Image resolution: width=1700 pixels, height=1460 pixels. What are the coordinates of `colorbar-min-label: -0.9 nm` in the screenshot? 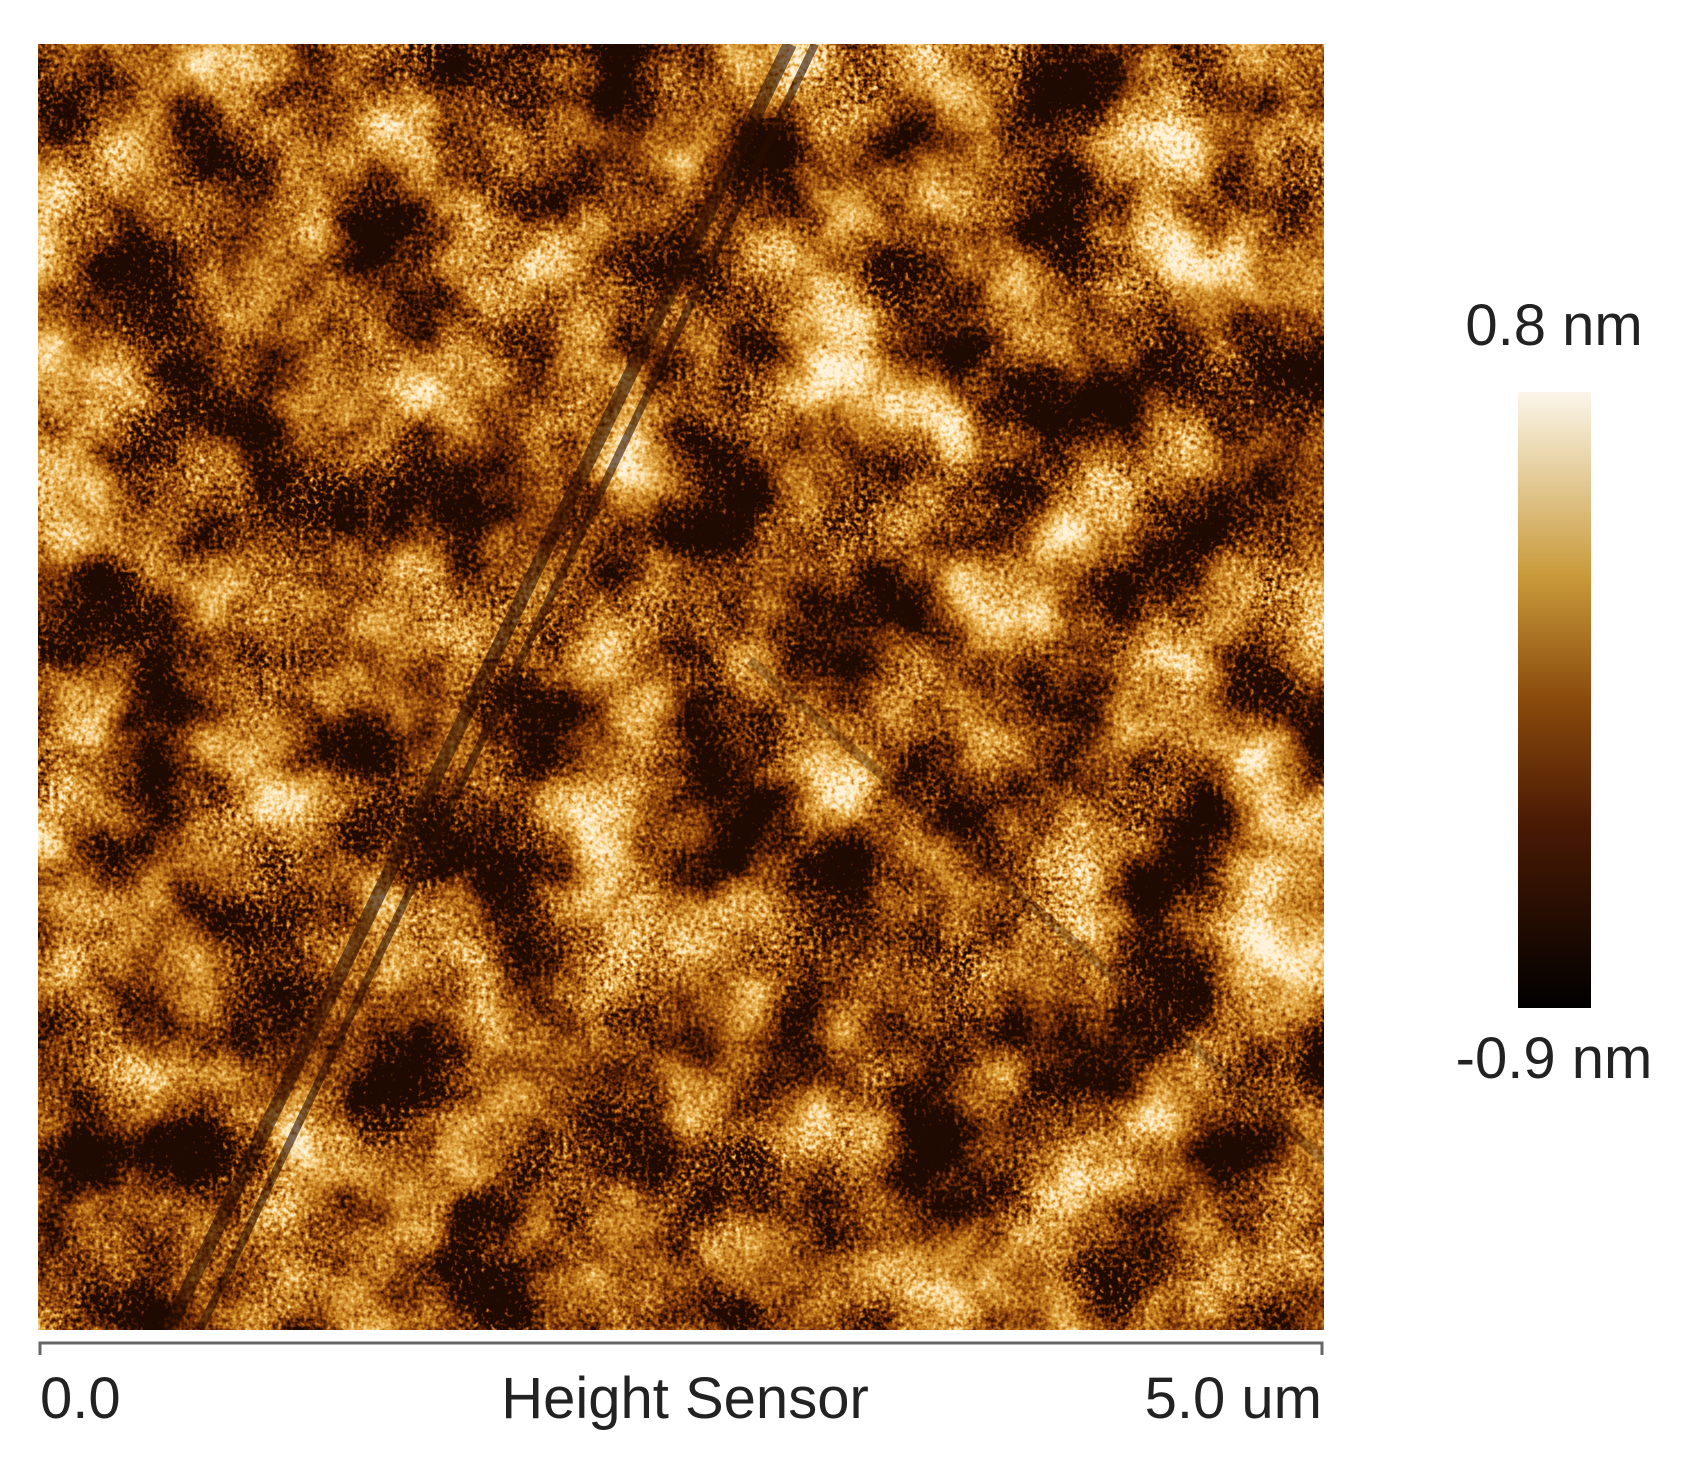 It's located at (1554, 1058).